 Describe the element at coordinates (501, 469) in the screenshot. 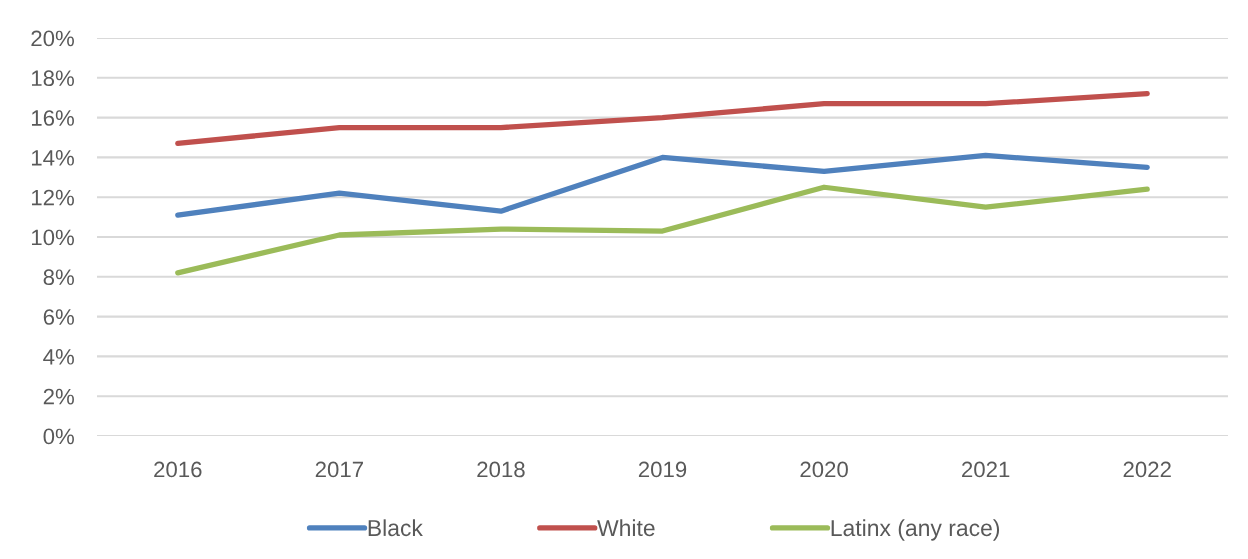

I see `x-tick-label: 2018` at that location.